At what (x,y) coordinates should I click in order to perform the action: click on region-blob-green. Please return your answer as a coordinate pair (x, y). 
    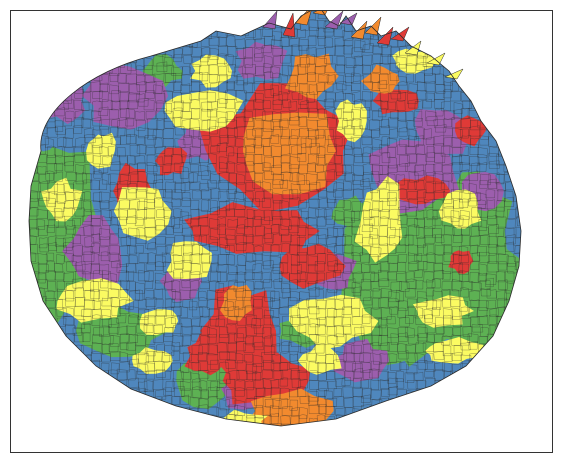
    Looking at the image, I should click on (393, 328).